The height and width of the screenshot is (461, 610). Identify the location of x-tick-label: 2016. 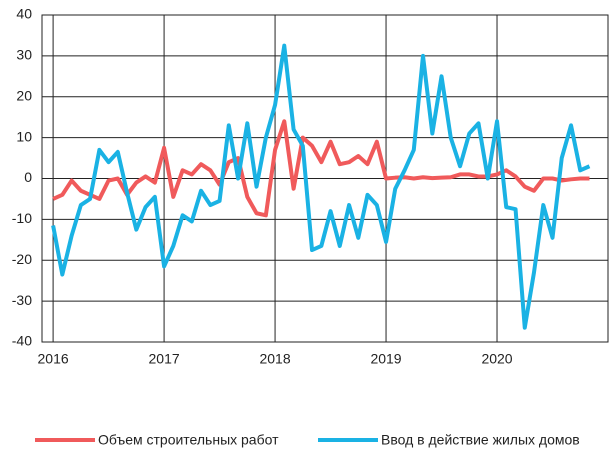
(53, 359).